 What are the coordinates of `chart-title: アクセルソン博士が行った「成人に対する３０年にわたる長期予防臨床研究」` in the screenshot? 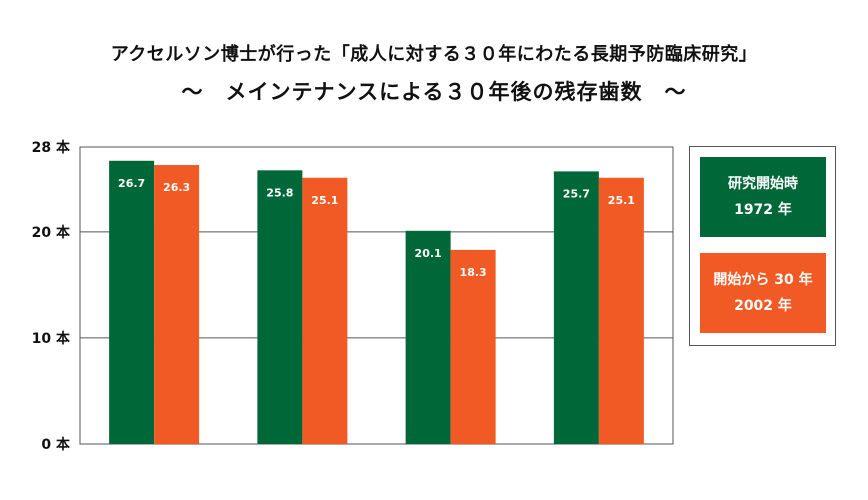 It's located at (434, 54).